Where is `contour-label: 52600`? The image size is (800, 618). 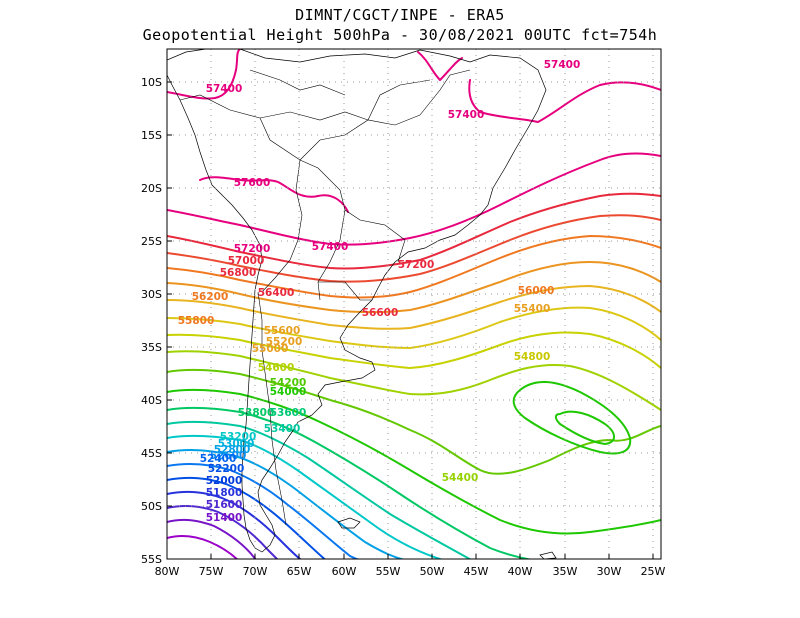
contour-label: 52600 is located at coordinates (228, 456).